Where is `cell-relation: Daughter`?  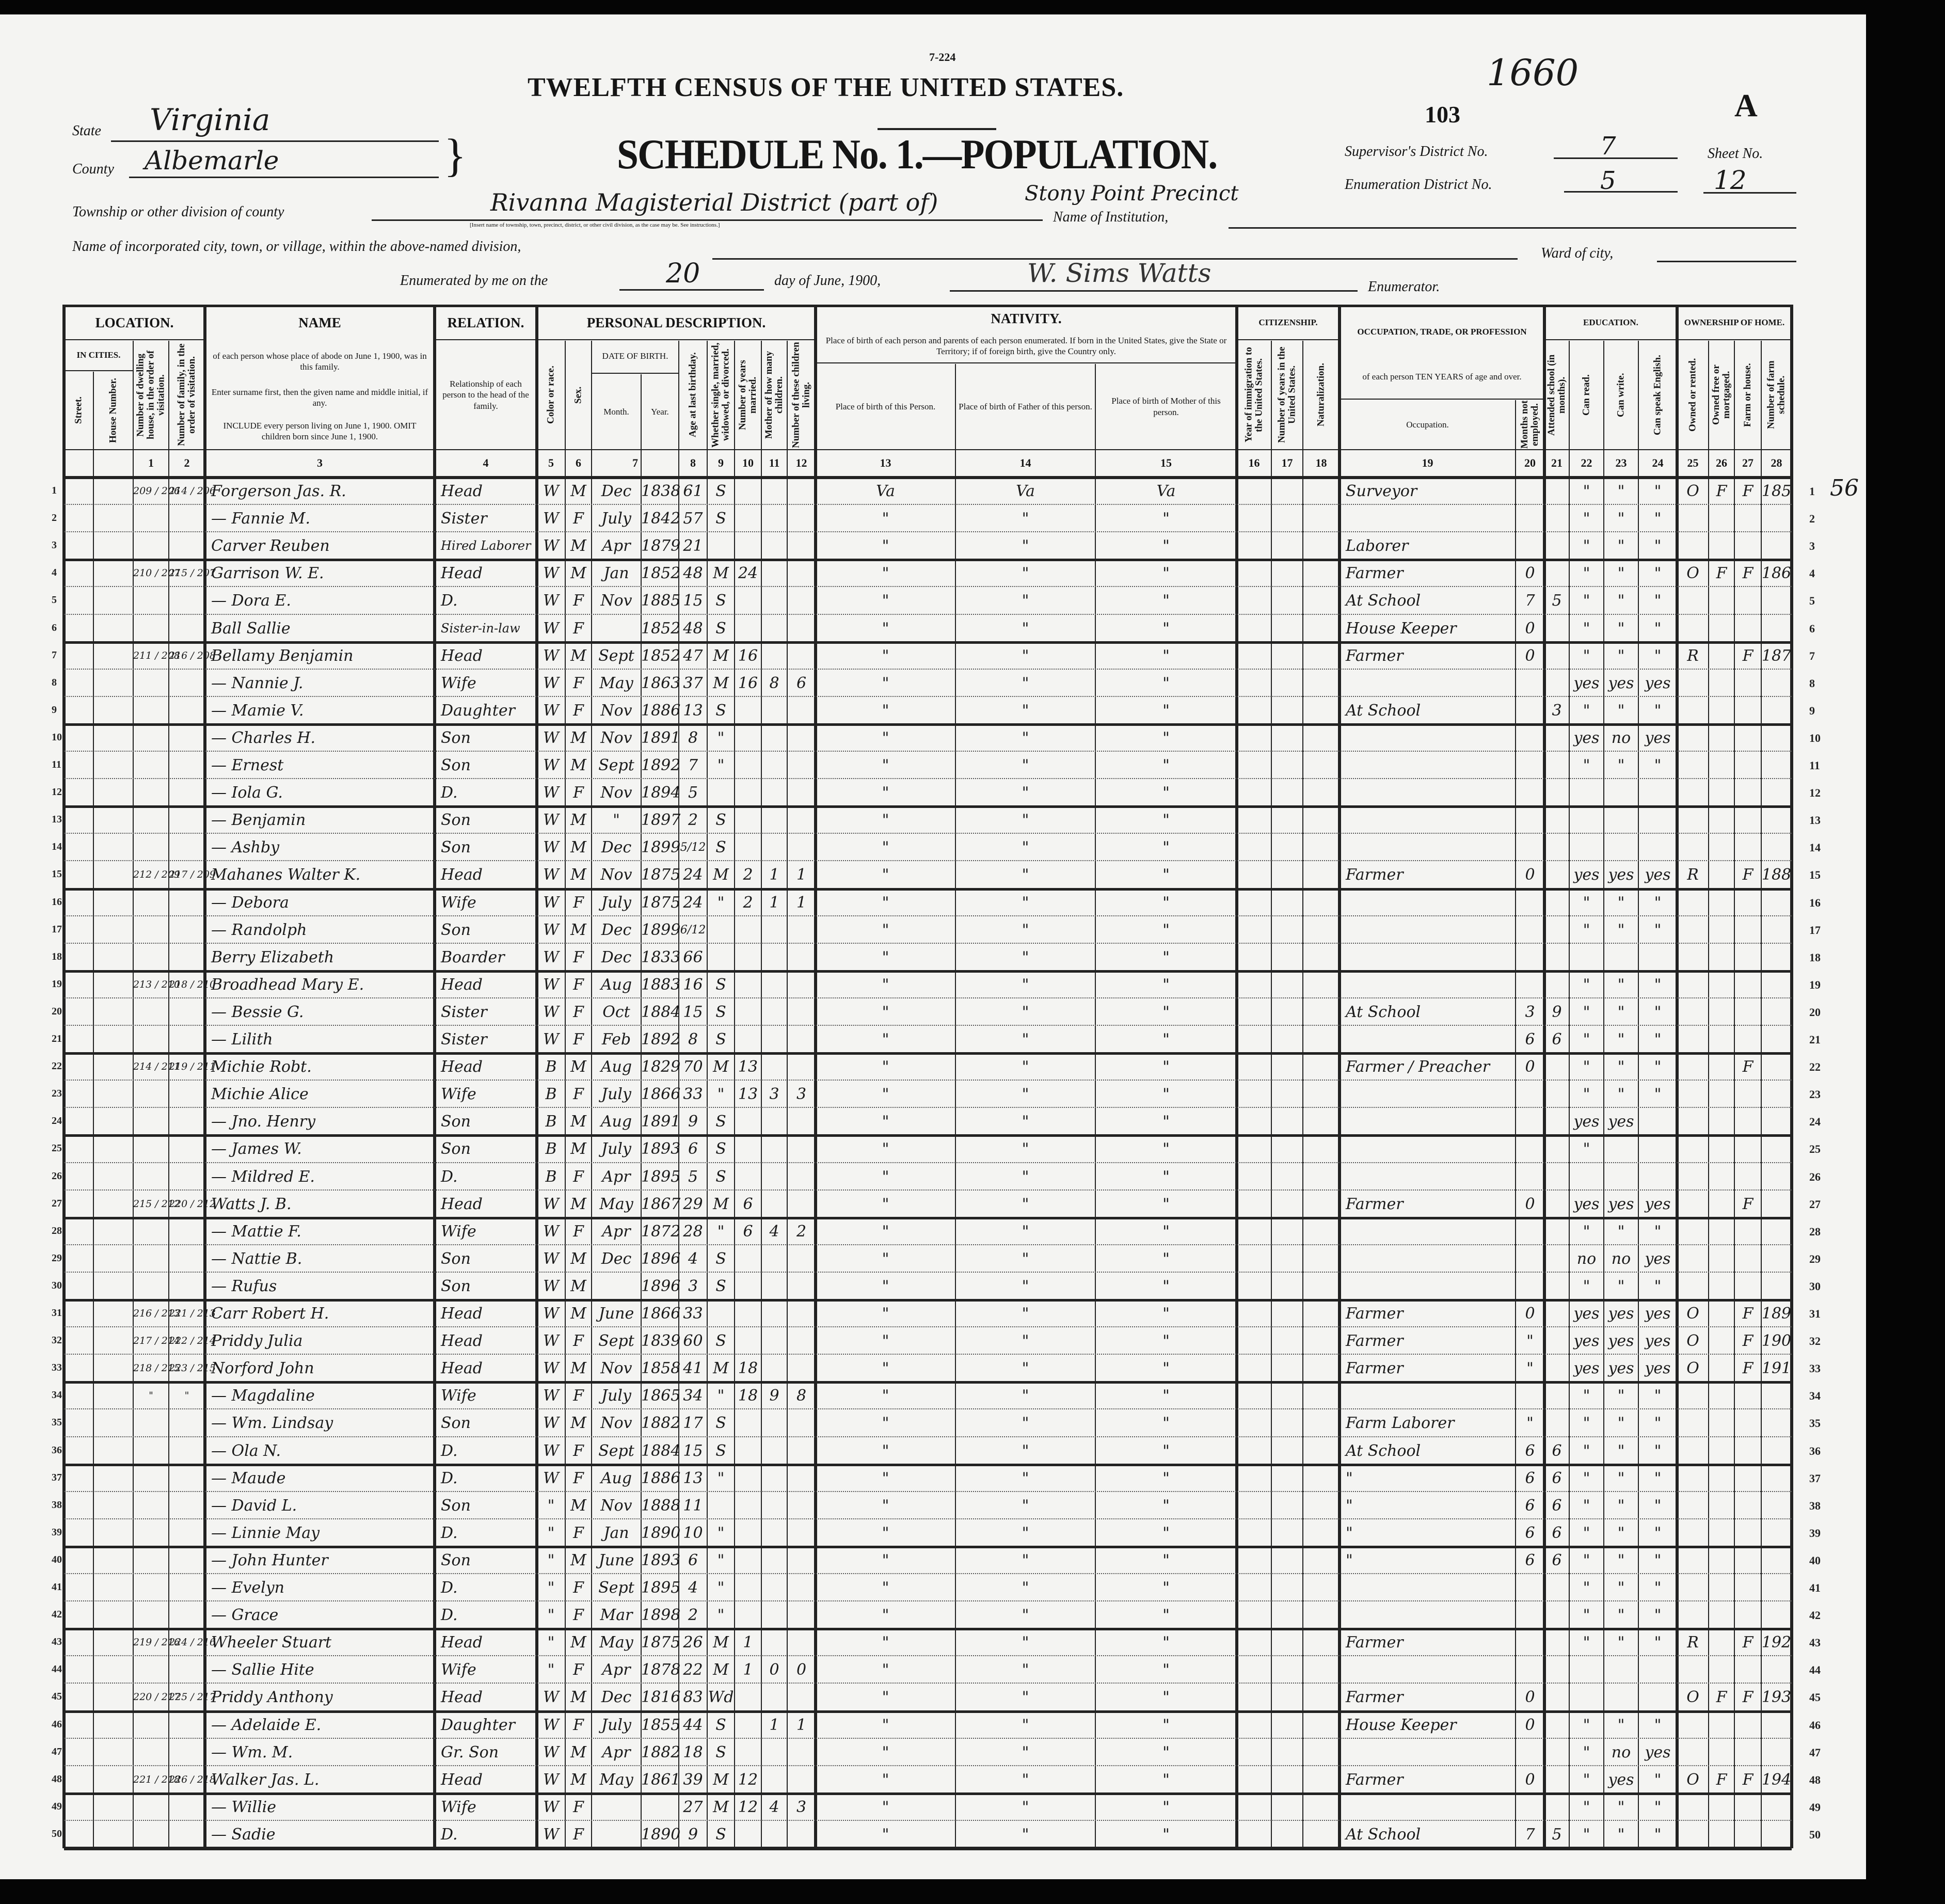
cell-relation: Daughter is located at coordinates (478, 711).